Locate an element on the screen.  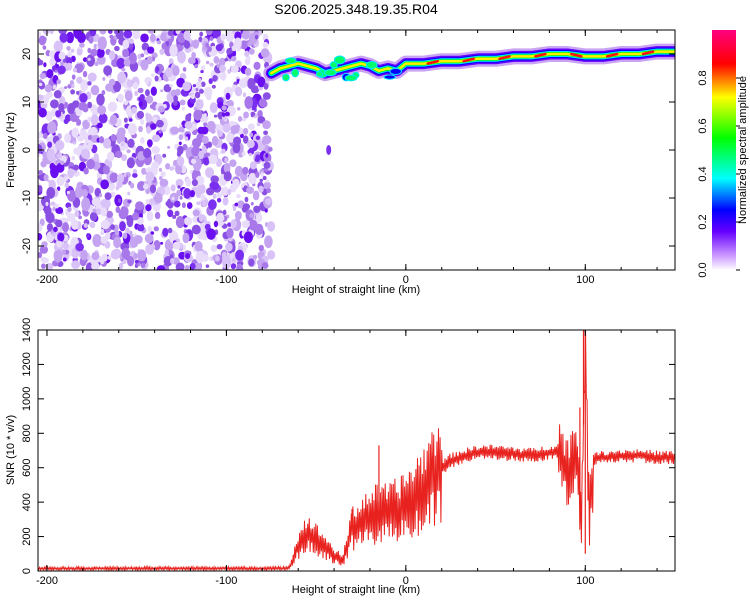
snr-ylabel: SNR (10 * v/v) is located at coordinates (11, 450).